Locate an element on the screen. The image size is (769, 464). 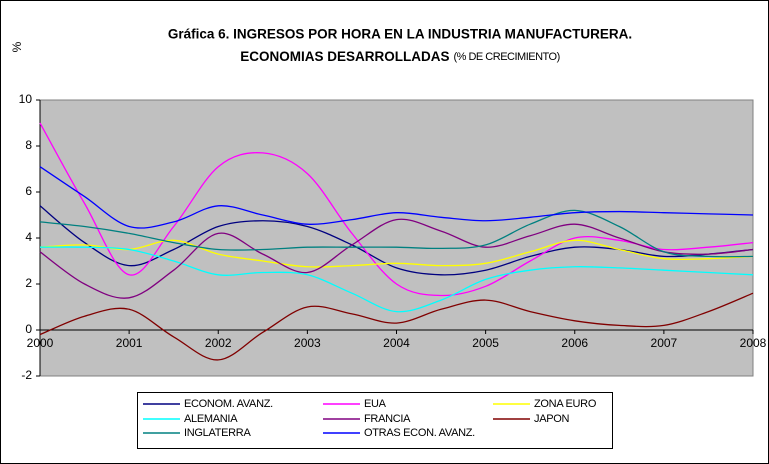
x-tick-label: 2002 is located at coordinates (218, 343).